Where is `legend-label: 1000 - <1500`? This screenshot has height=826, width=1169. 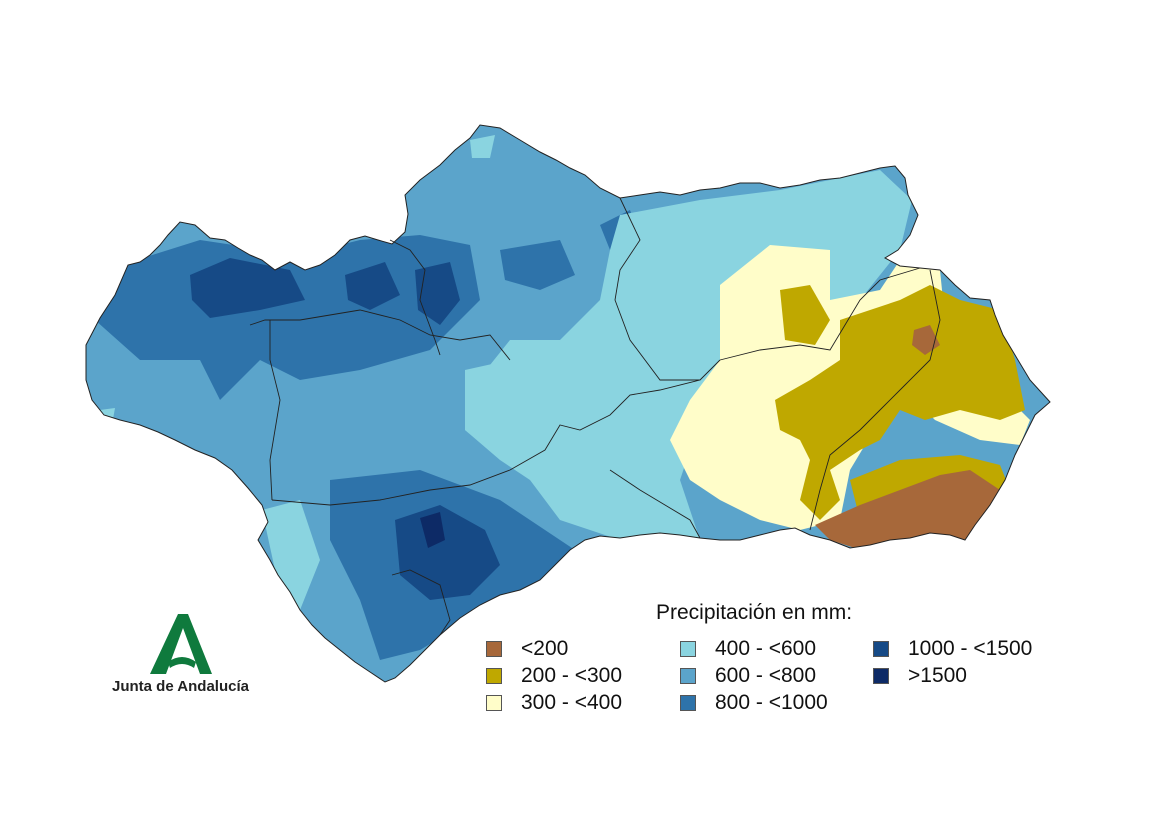 legend-label: 1000 - <1500 is located at coordinates (970, 648).